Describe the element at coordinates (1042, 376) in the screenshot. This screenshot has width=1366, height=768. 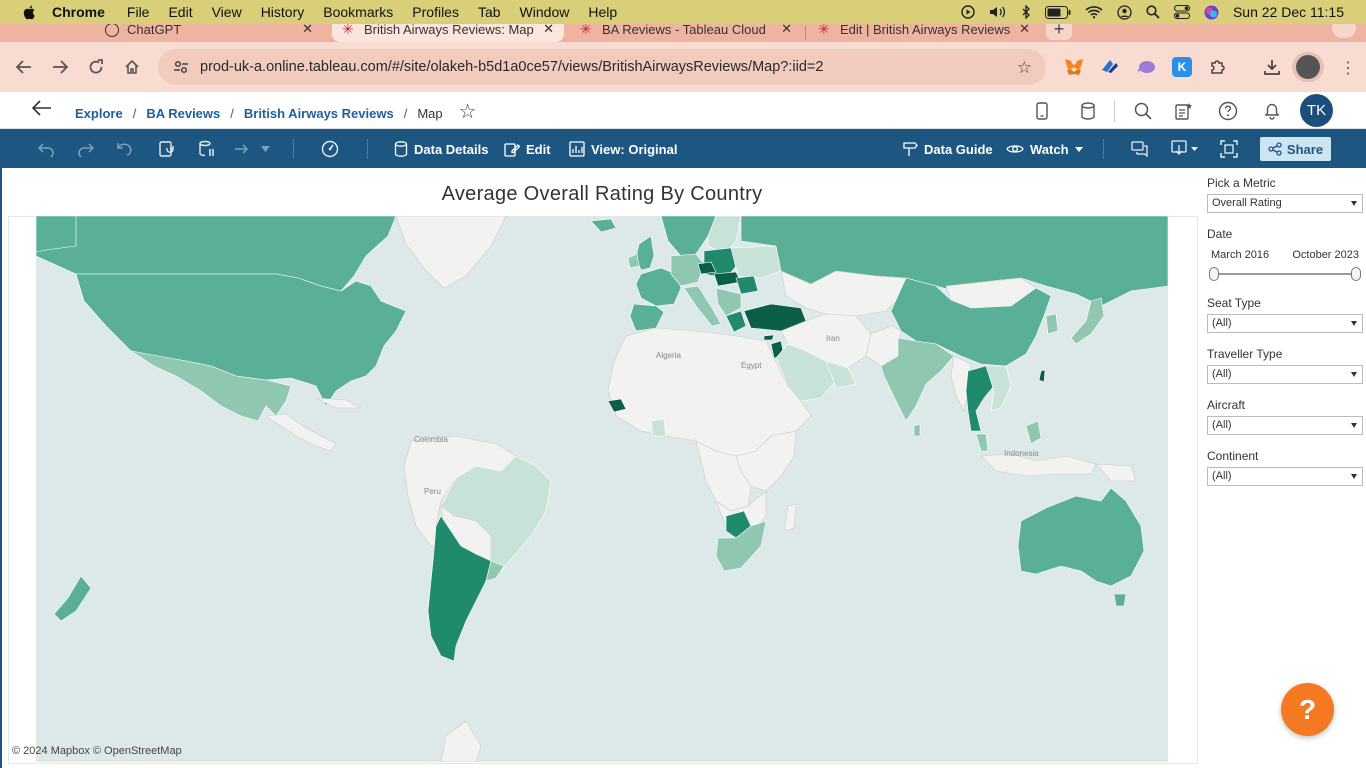
I see `region-taiwan` at that location.